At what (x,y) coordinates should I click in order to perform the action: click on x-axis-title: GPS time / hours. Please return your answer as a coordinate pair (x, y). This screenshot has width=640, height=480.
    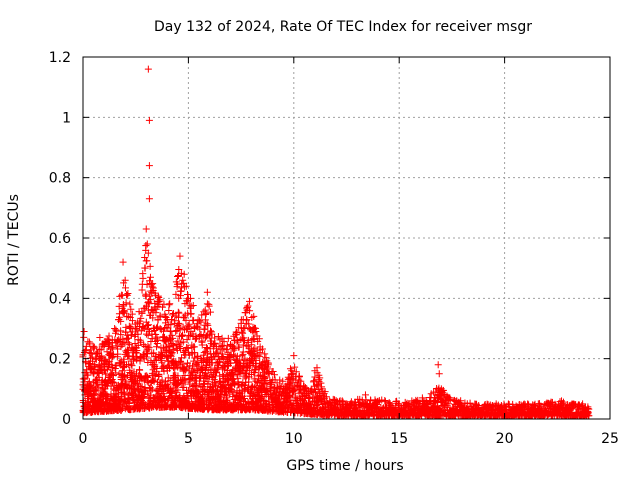
    Looking at the image, I should click on (344, 466).